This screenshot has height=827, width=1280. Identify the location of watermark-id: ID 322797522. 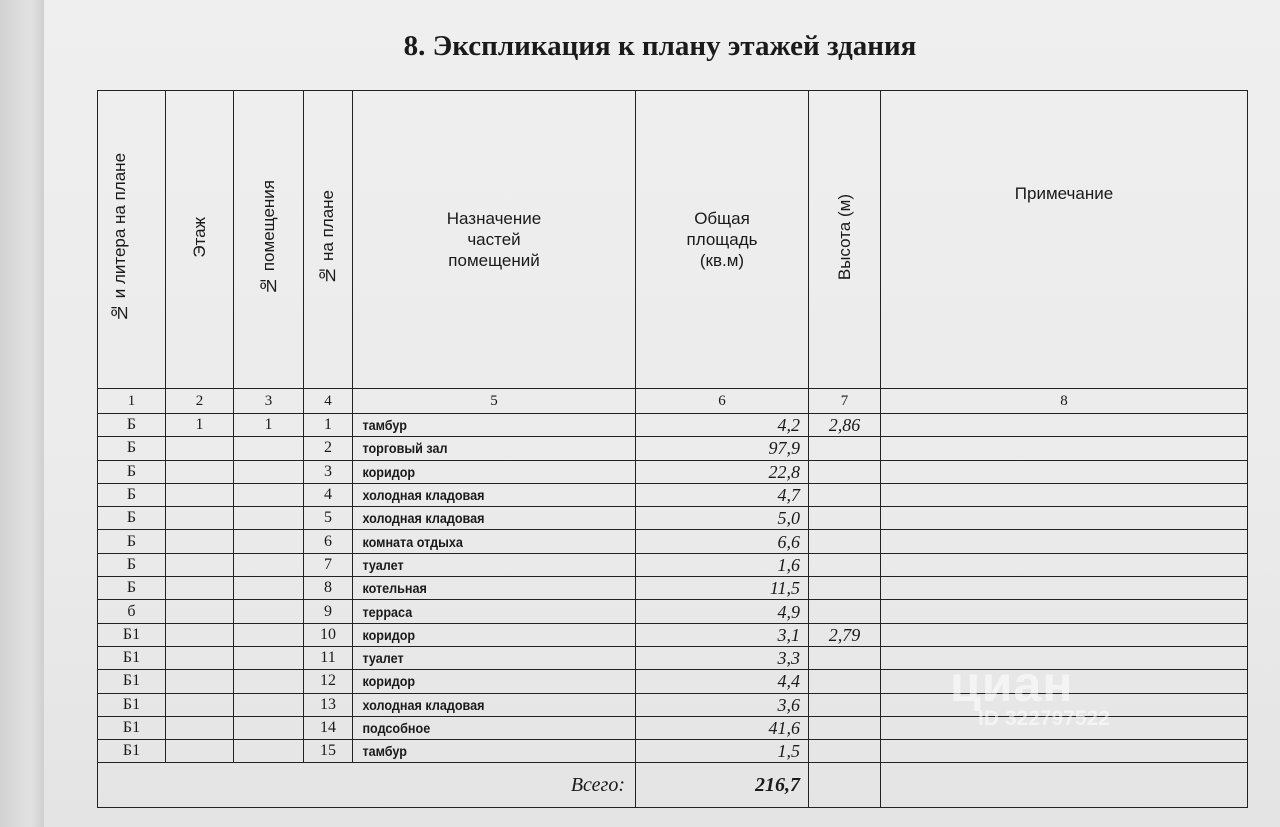
(1044, 718).